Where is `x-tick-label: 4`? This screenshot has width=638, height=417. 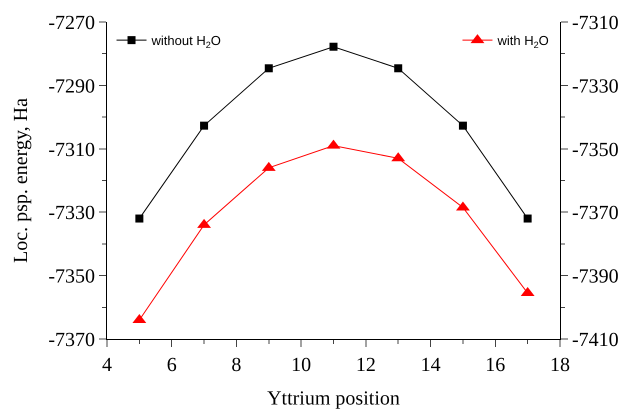 x-tick-label: 4 is located at coordinates (107, 365).